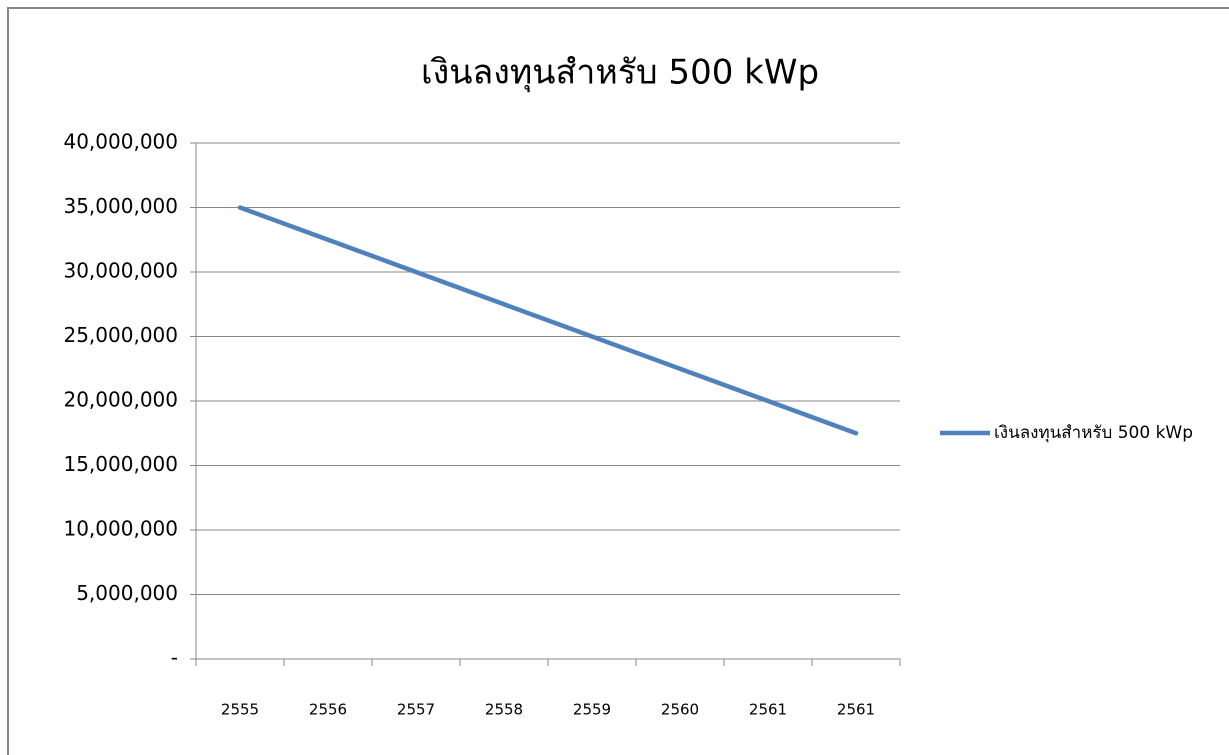  I want to click on x-tick-label: 2556, so click(328, 710).